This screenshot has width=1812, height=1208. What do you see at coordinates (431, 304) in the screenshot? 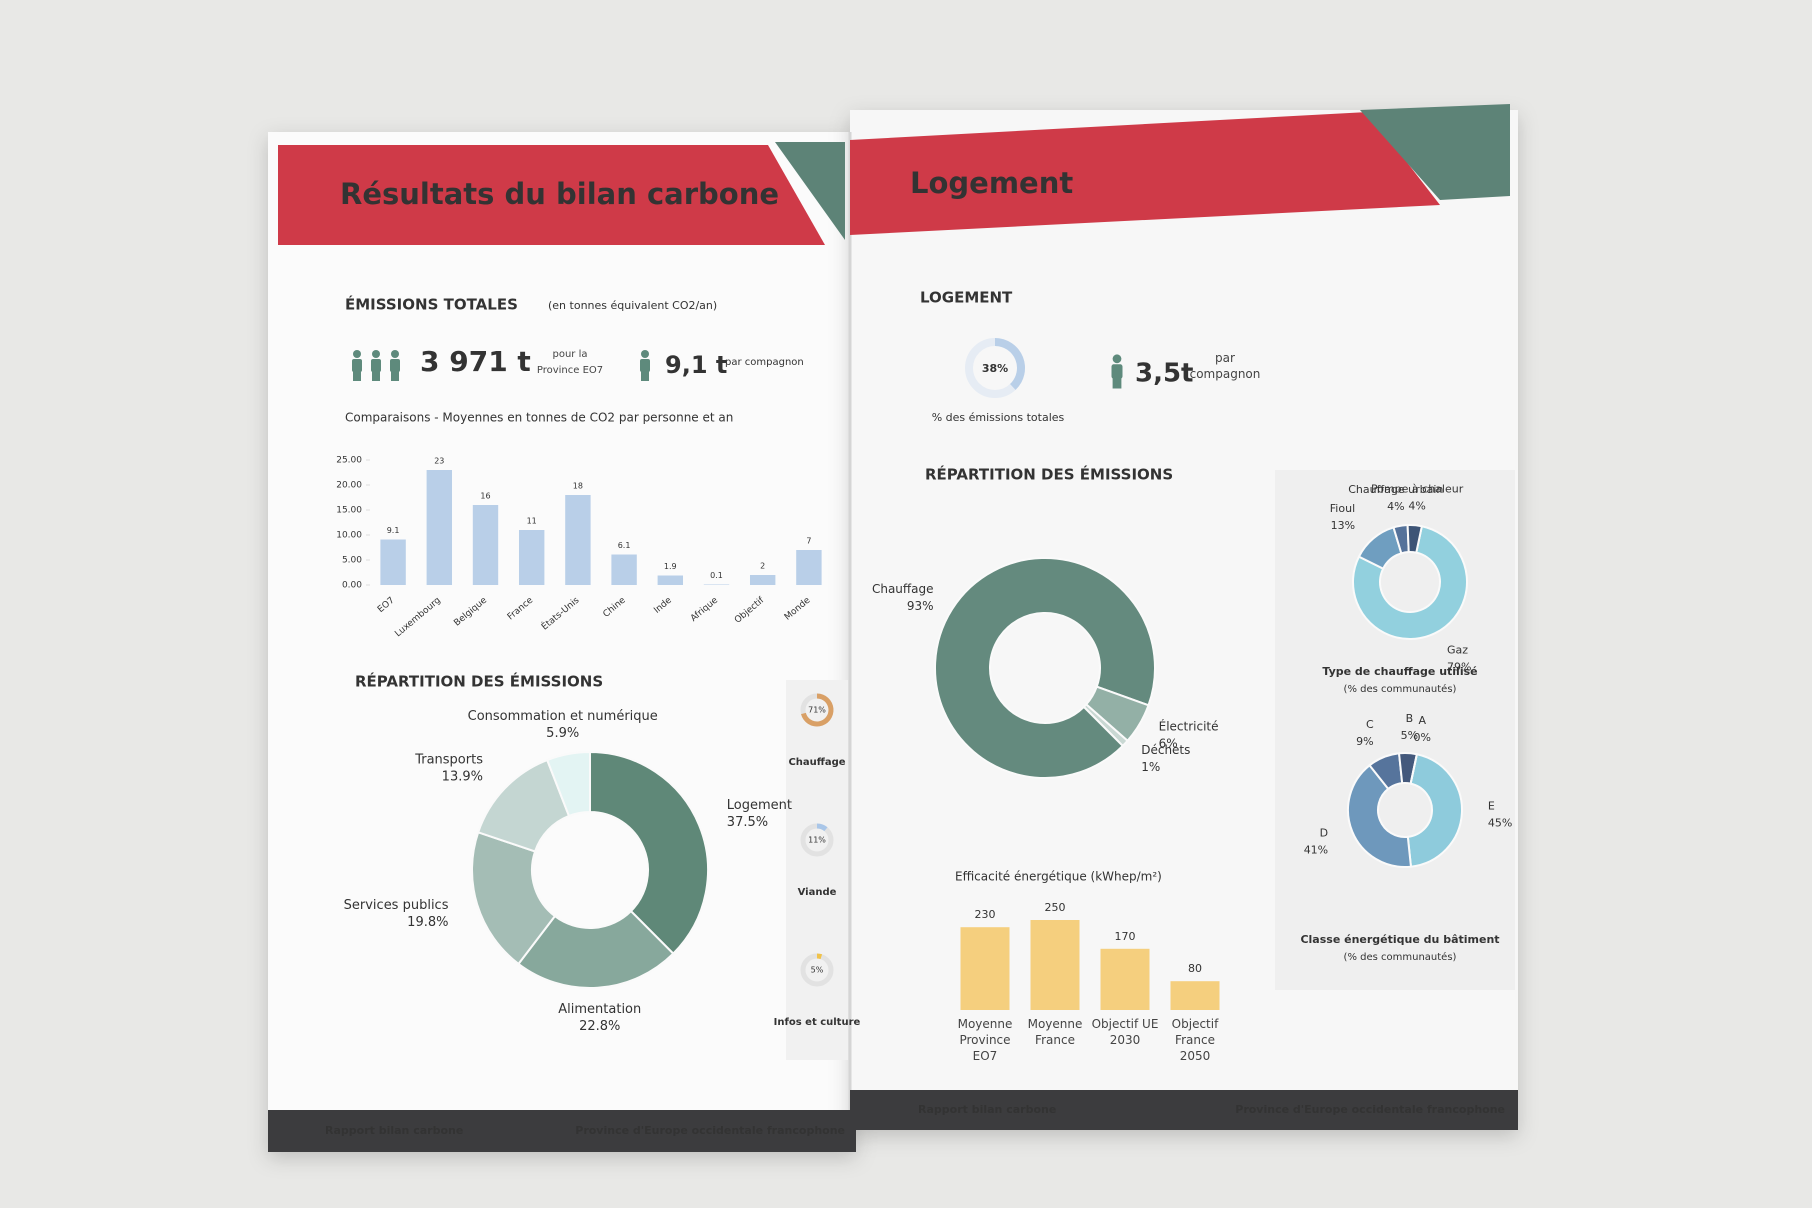
I see `section-title: ÉMISSIONS TOTALES` at bounding box center [431, 304].